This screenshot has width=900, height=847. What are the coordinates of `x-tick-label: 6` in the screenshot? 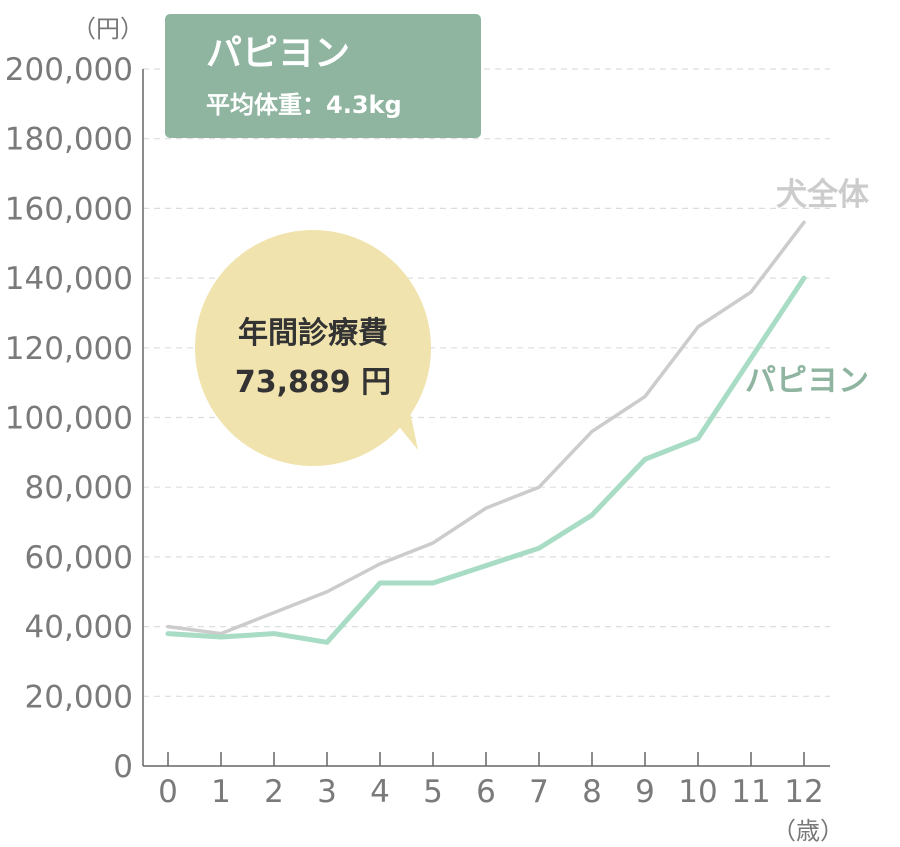 It's located at (486, 792).